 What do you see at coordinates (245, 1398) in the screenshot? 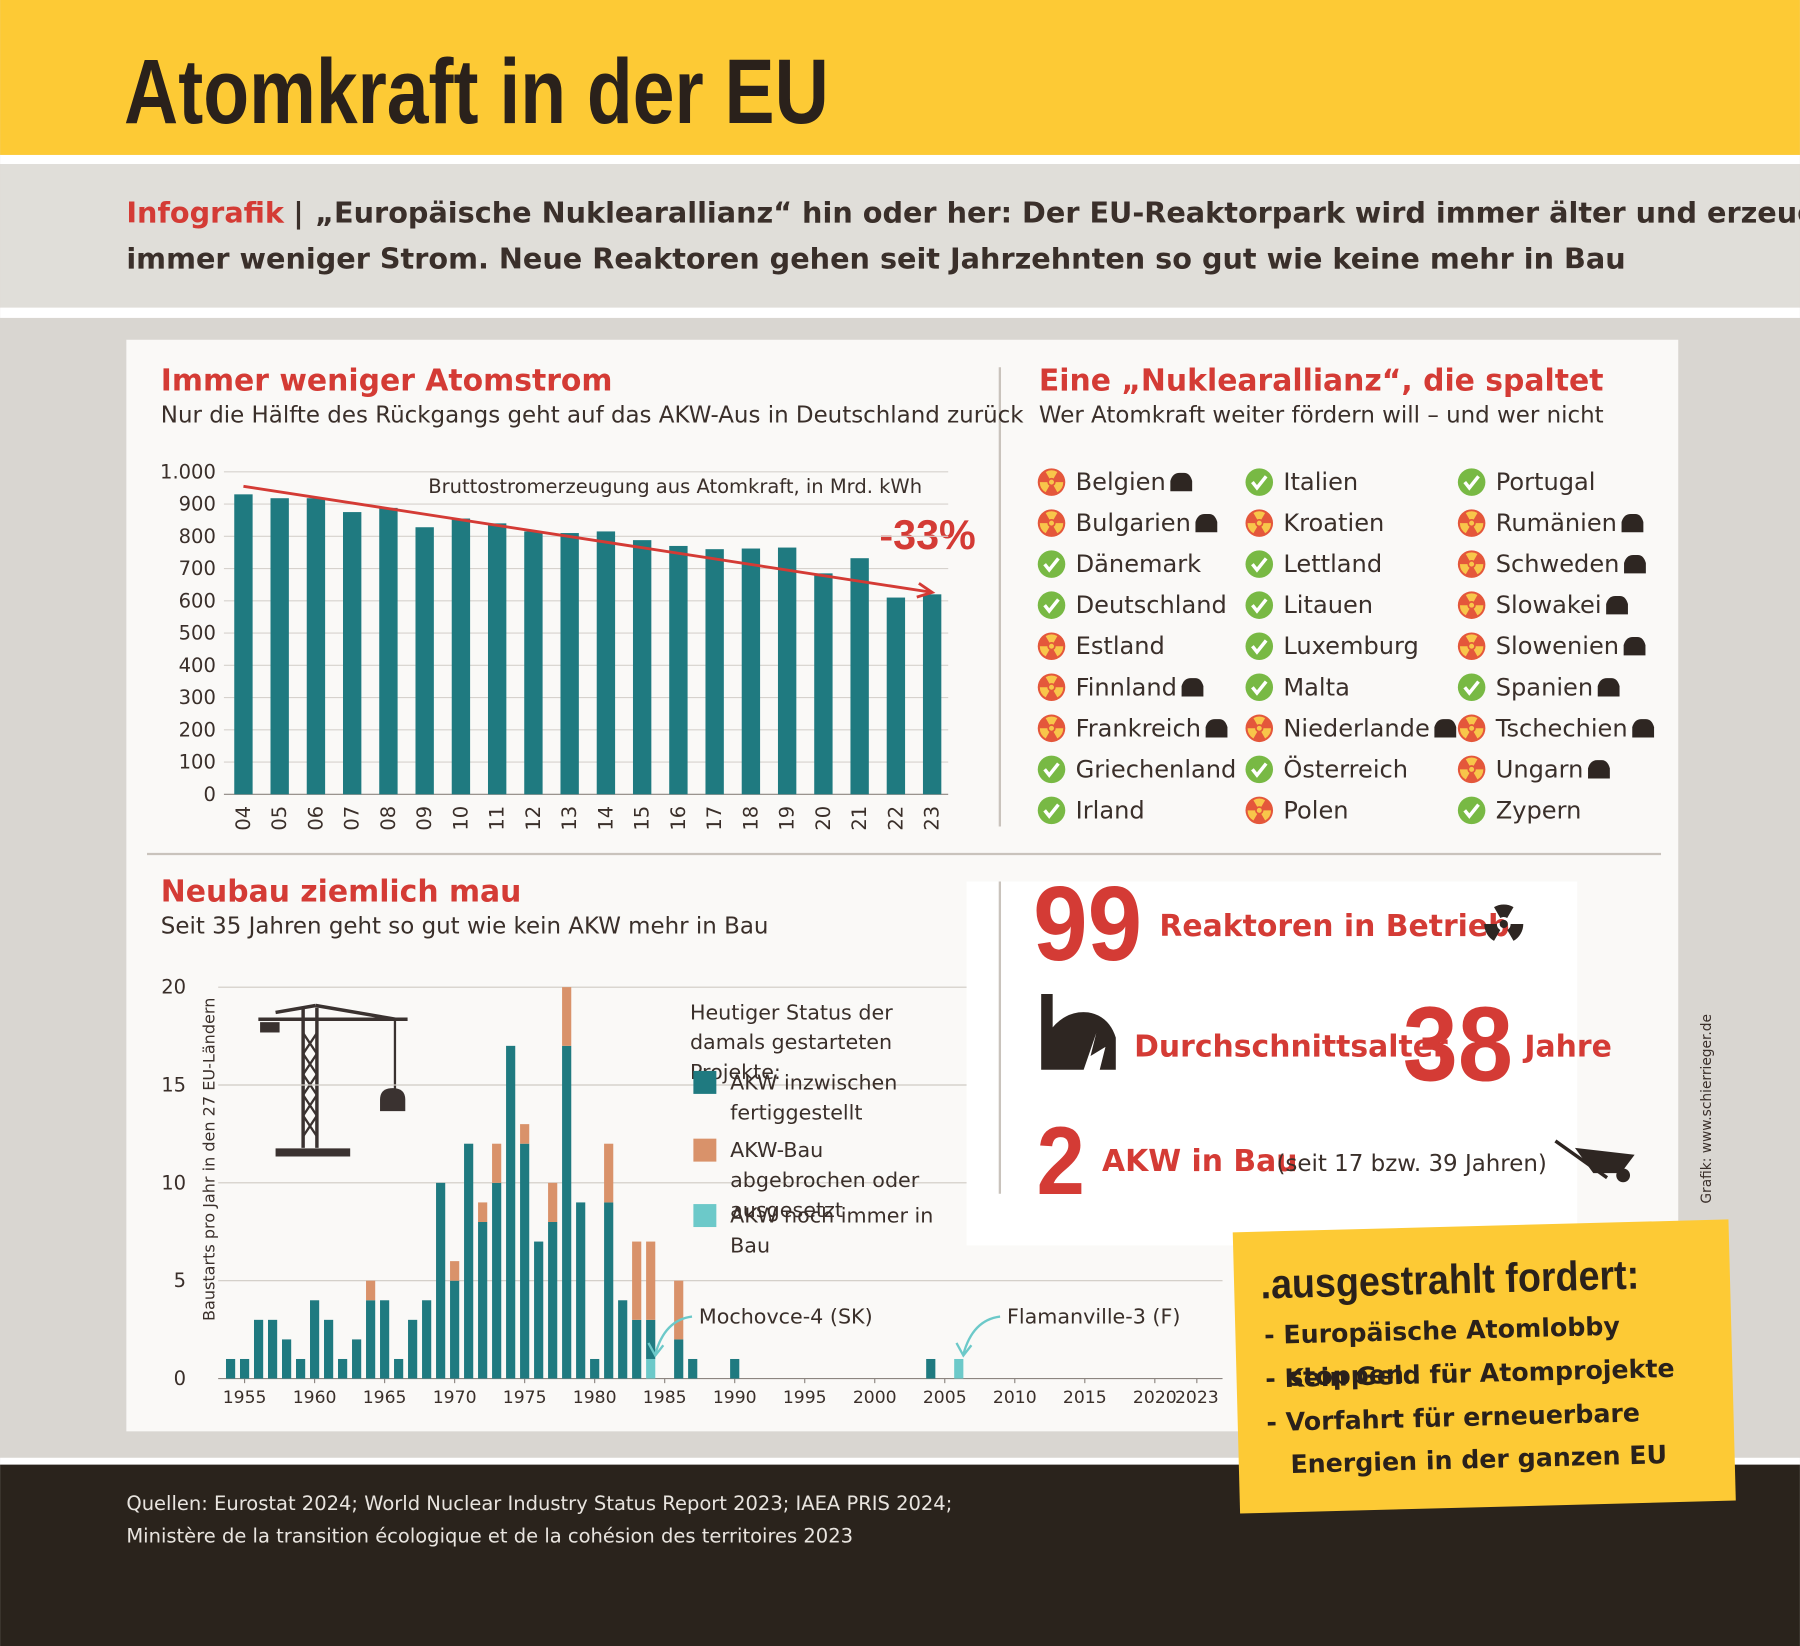
I see `x-tick-label: 1955` at bounding box center [245, 1398].